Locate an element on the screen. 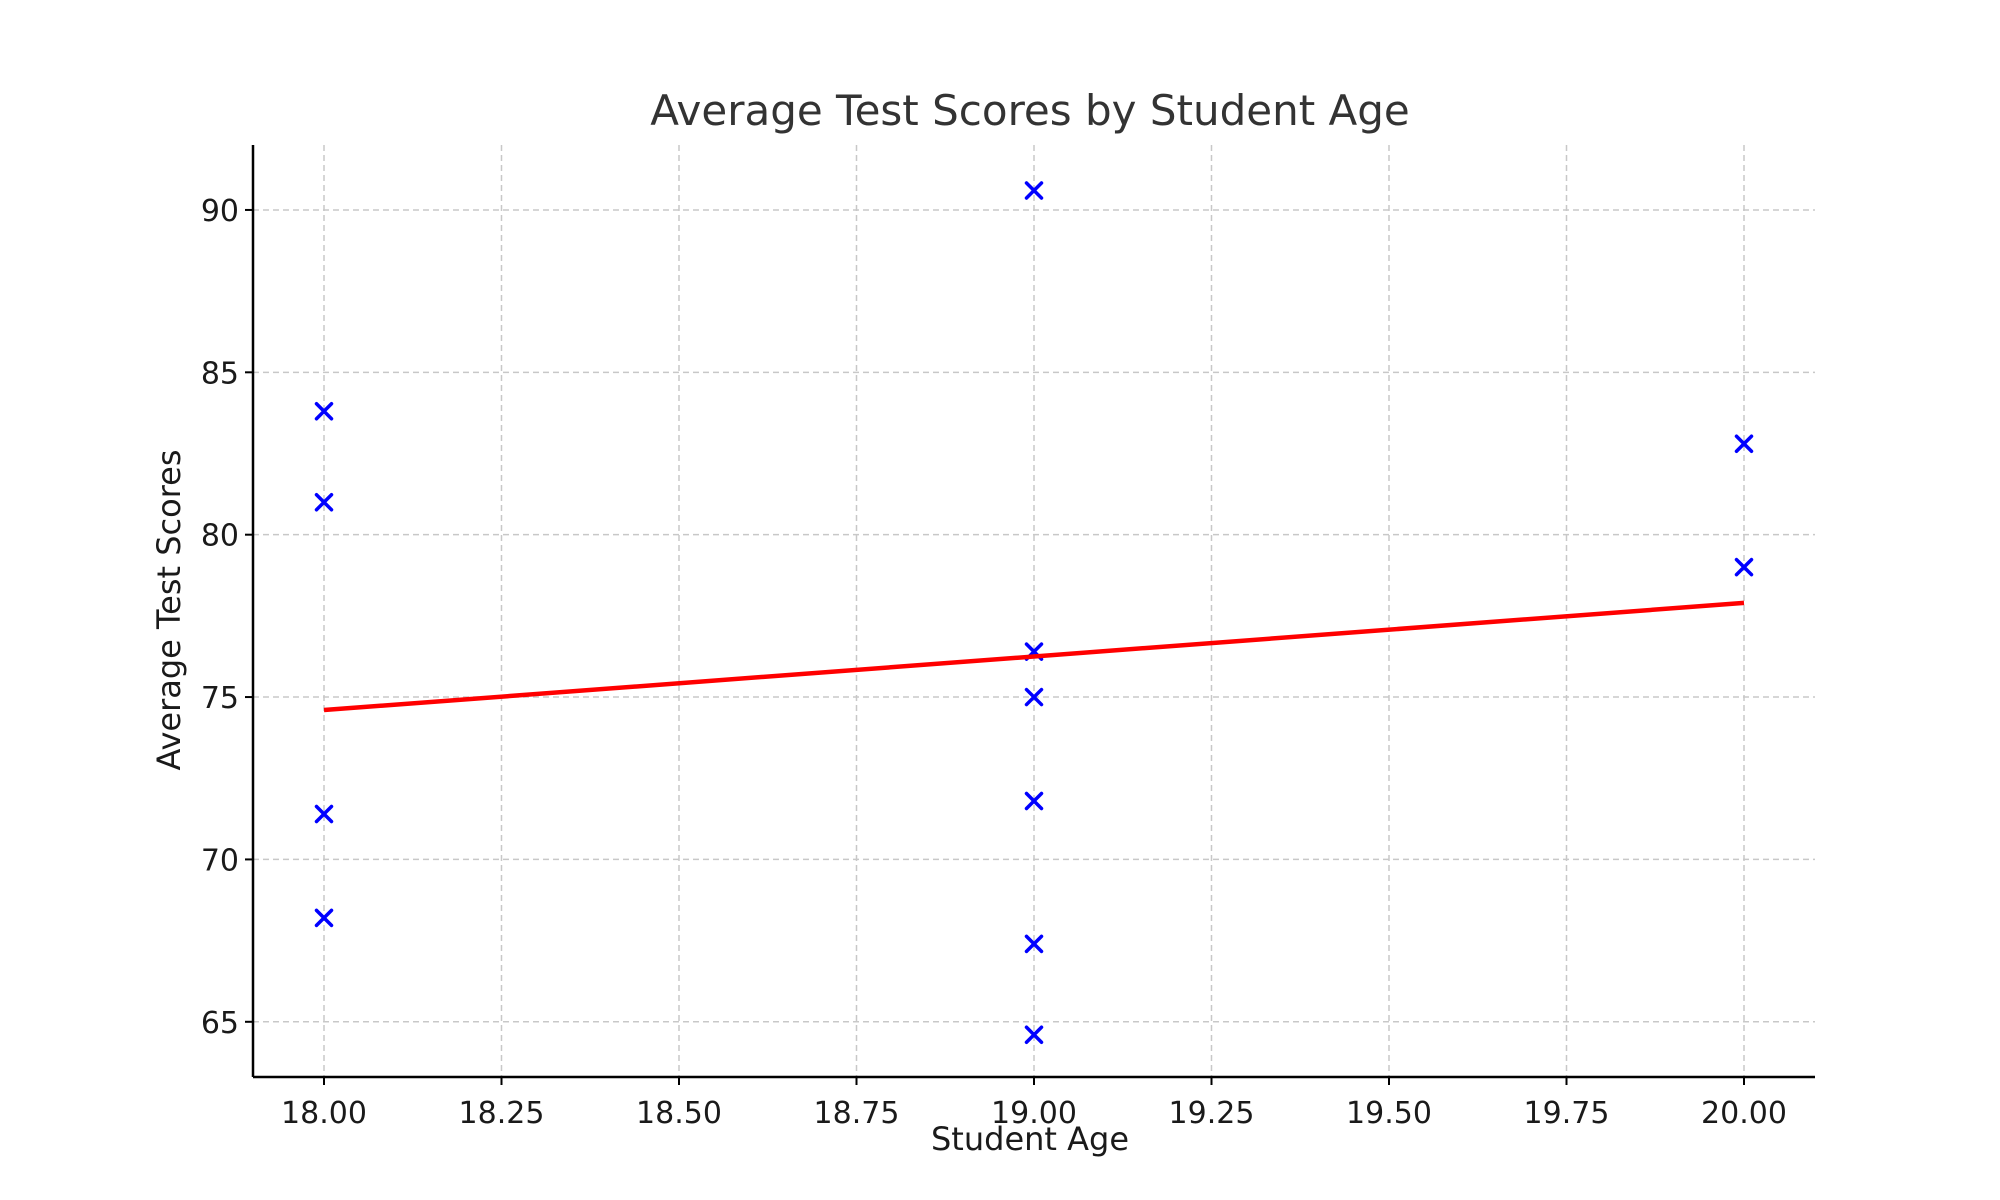 The height and width of the screenshot is (1200, 2000). x-tick-label: 19.75 is located at coordinates (1567, 1113).